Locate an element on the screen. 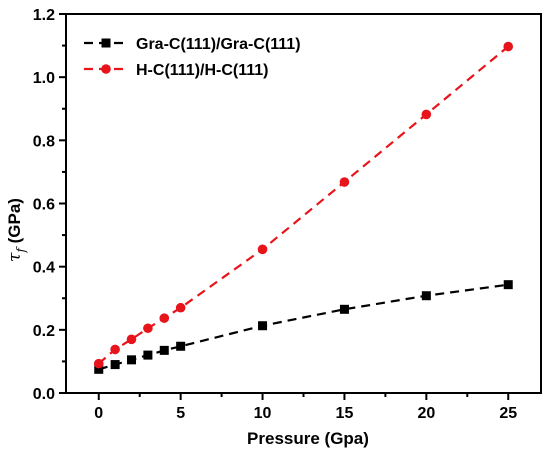  y-tick-label: 1.2 is located at coordinates (44, 15).